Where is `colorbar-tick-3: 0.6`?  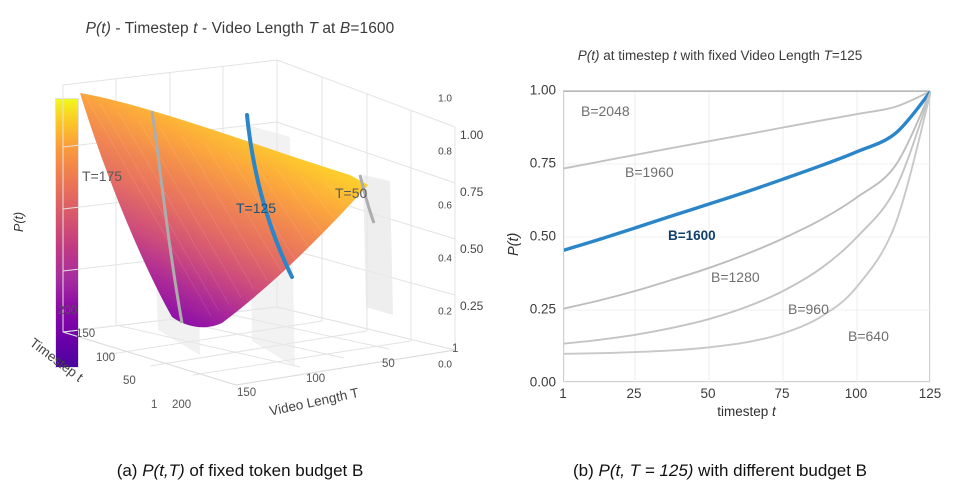 colorbar-tick-3: 0.6 is located at coordinates (445, 206).